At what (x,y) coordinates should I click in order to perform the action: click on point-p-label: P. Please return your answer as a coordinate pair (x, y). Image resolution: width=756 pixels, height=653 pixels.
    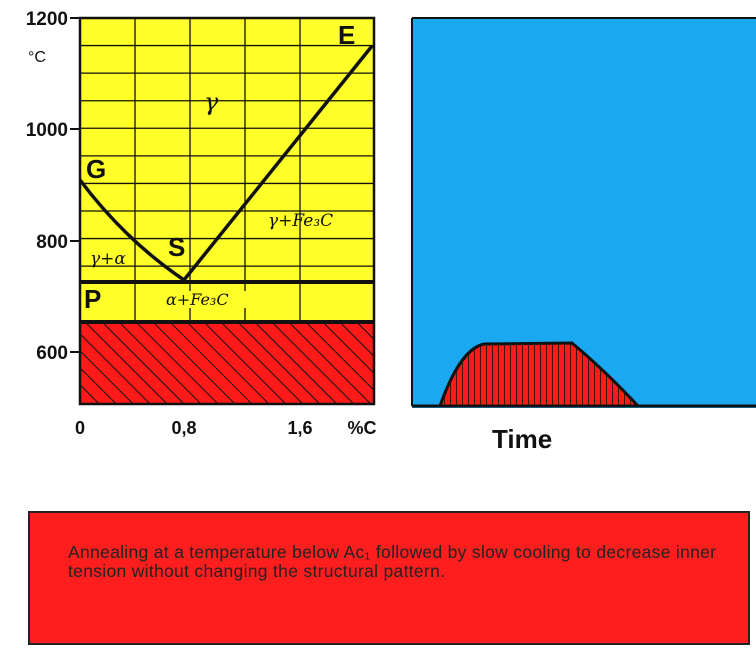
    Looking at the image, I should click on (92, 299).